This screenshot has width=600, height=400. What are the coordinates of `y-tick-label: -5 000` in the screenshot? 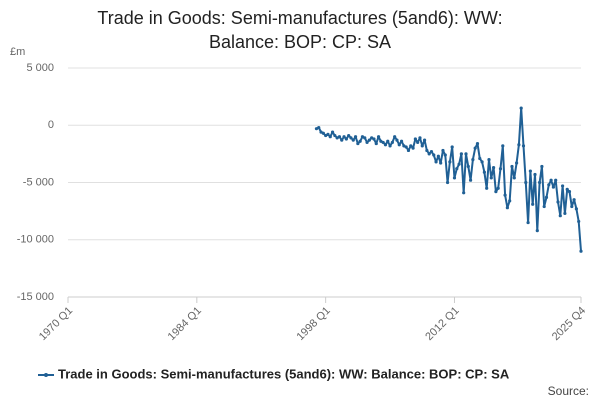 It's located at (38, 182).